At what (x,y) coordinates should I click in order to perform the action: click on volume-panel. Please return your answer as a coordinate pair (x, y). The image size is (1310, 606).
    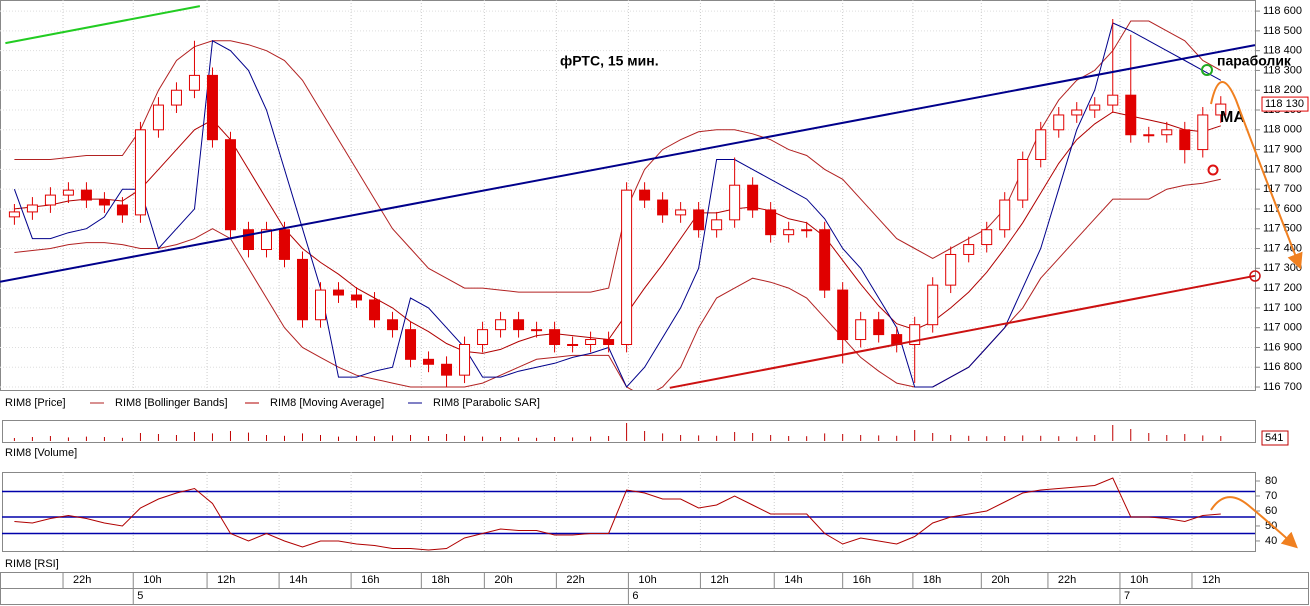
    Looking at the image, I should click on (629, 431).